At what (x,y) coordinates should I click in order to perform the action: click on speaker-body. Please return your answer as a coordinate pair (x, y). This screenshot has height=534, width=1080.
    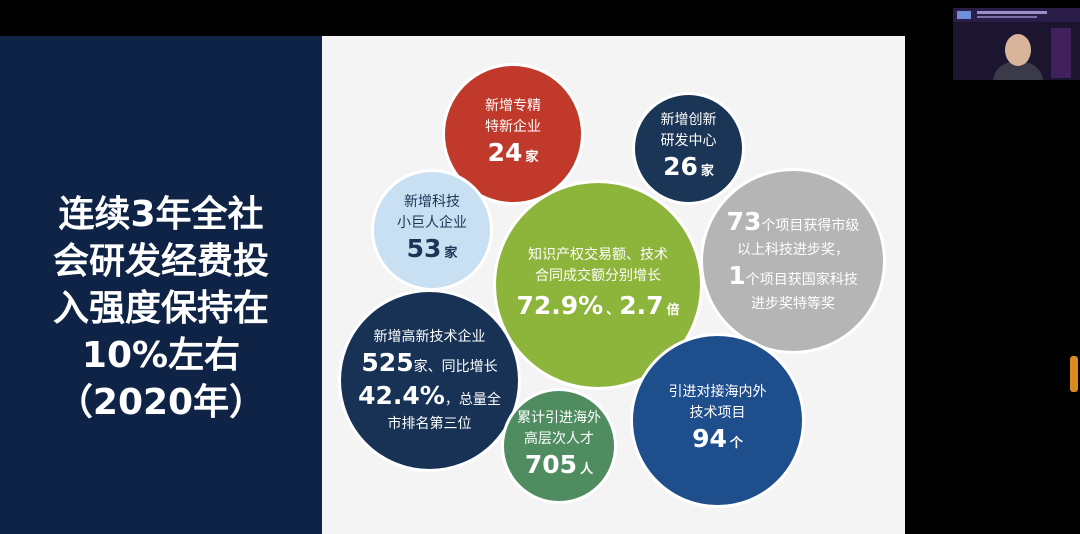
    Looking at the image, I should click on (1018, 71).